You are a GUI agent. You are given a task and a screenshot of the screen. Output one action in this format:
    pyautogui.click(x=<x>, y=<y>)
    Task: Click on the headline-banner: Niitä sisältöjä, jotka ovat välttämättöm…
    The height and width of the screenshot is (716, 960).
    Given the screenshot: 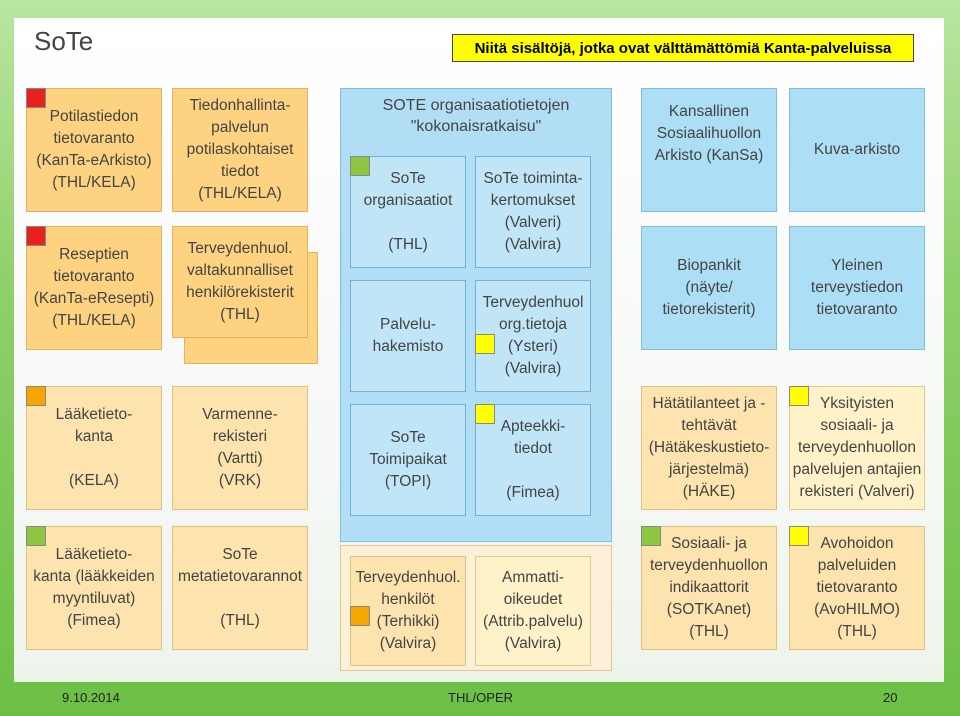 What is the action you would take?
    pyautogui.click(x=683, y=48)
    